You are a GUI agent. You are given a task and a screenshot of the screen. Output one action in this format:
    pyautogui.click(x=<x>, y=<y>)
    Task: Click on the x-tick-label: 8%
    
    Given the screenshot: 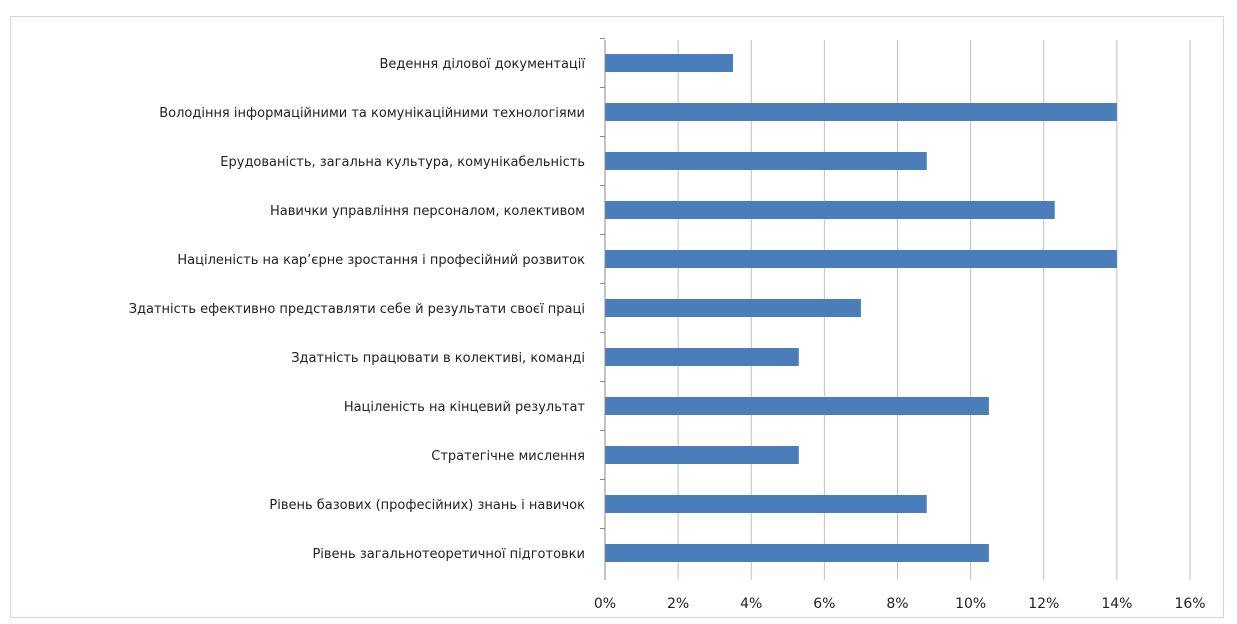 What is the action you would take?
    pyautogui.click(x=897, y=604)
    